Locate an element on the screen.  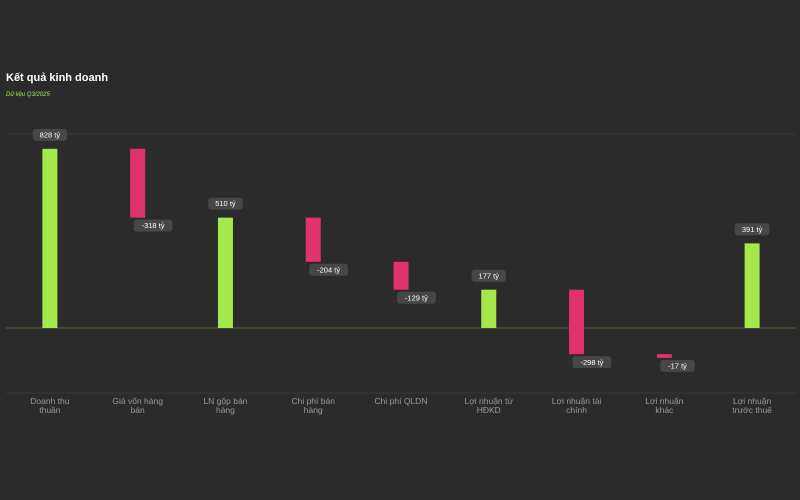
value-label-8: 391 tỷ is located at coordinates (752, 229).